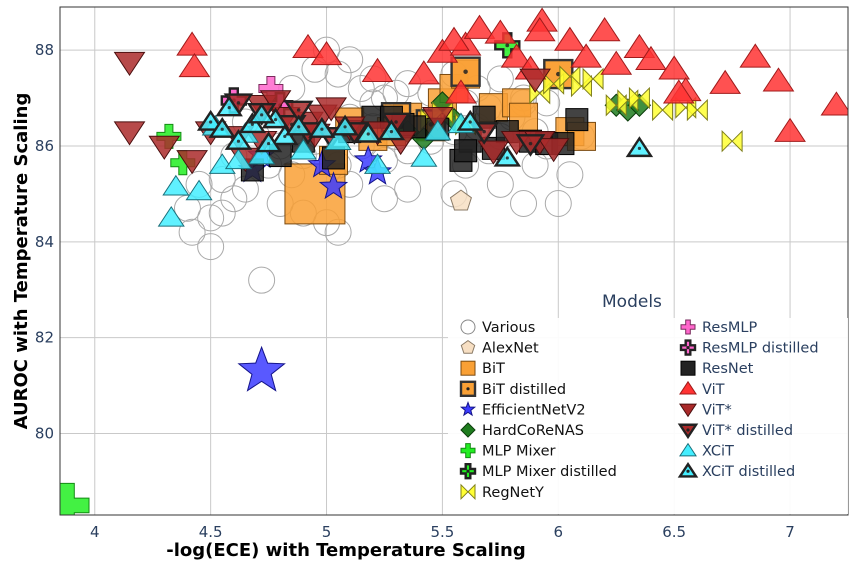 The height and width of the screenshot is (567, 849). I want to click on legend-label-efficientnetv2: EfficientNetV2, so click(534, 410).